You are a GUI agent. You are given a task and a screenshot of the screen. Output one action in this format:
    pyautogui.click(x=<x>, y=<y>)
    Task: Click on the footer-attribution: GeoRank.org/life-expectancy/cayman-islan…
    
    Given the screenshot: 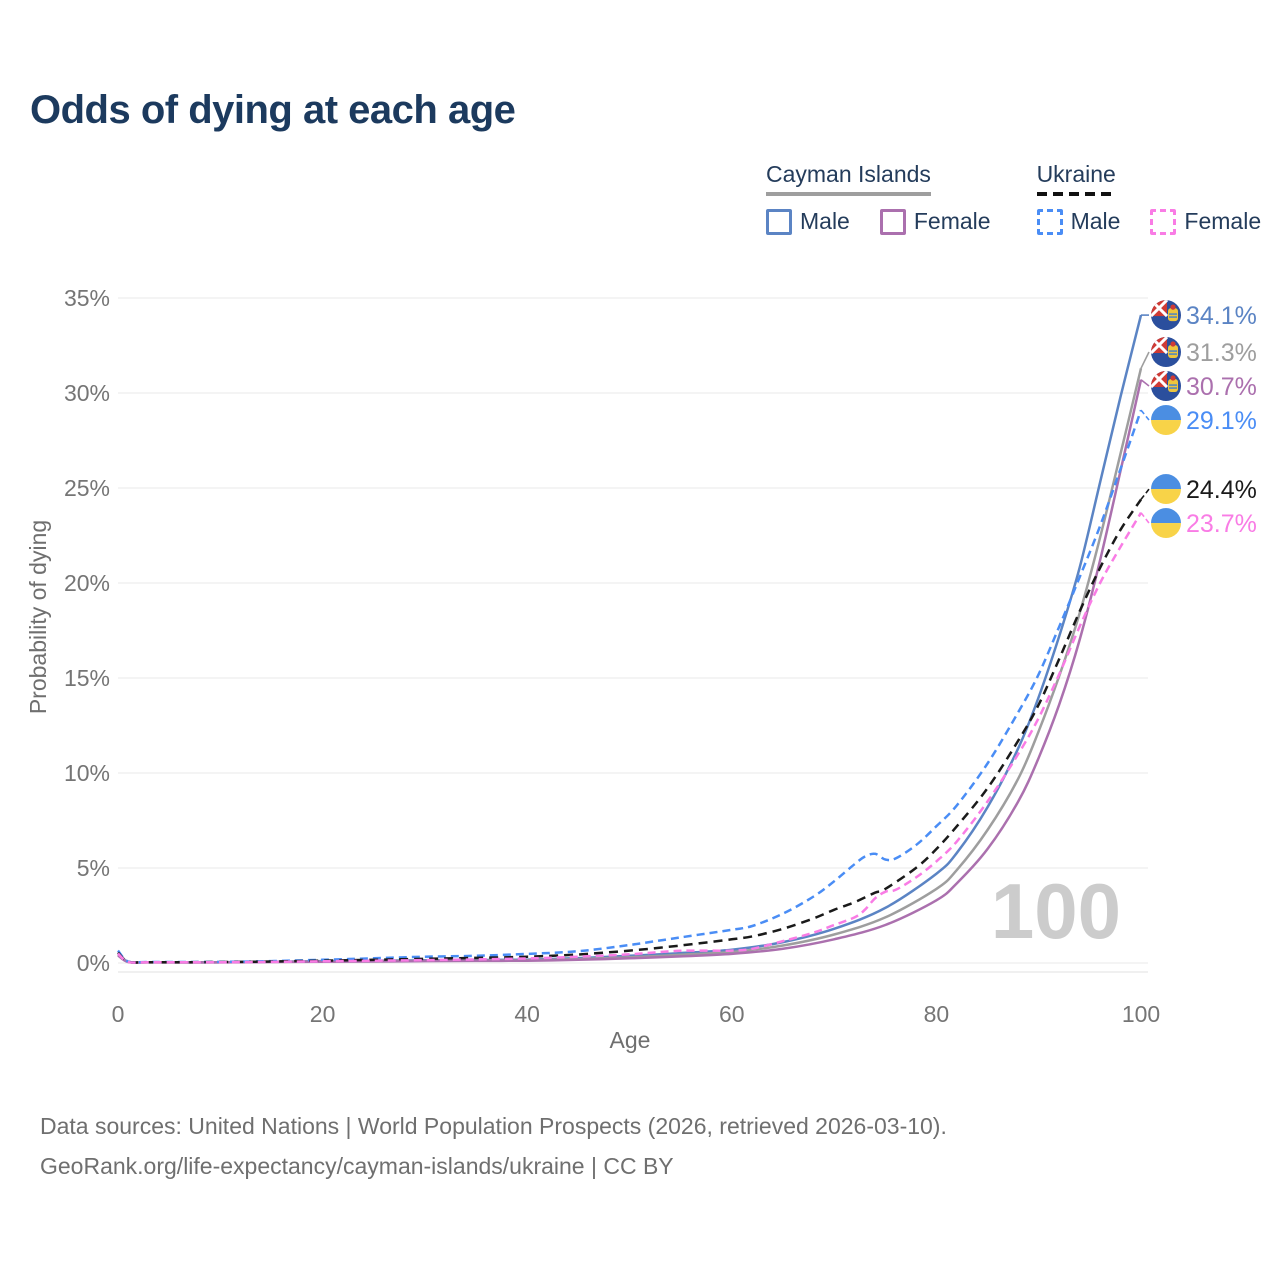 What is the action you would take?
    pyautogui.click(x=357, y=1166)
    